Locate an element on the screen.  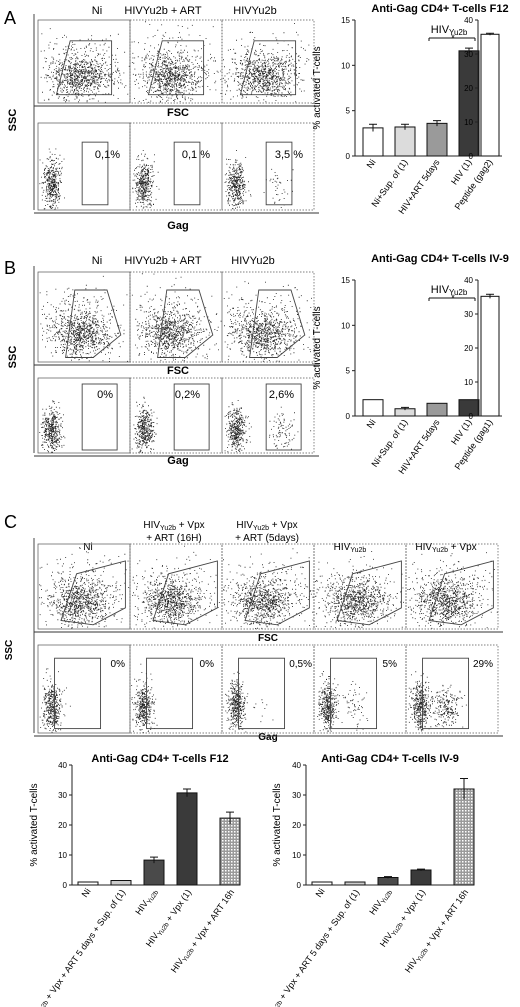
significance-mark: * is located at coordinates (453, 38).